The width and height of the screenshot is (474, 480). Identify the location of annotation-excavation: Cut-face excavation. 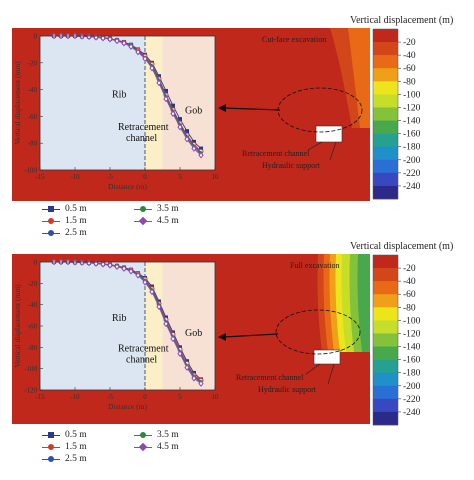
(294, 39).